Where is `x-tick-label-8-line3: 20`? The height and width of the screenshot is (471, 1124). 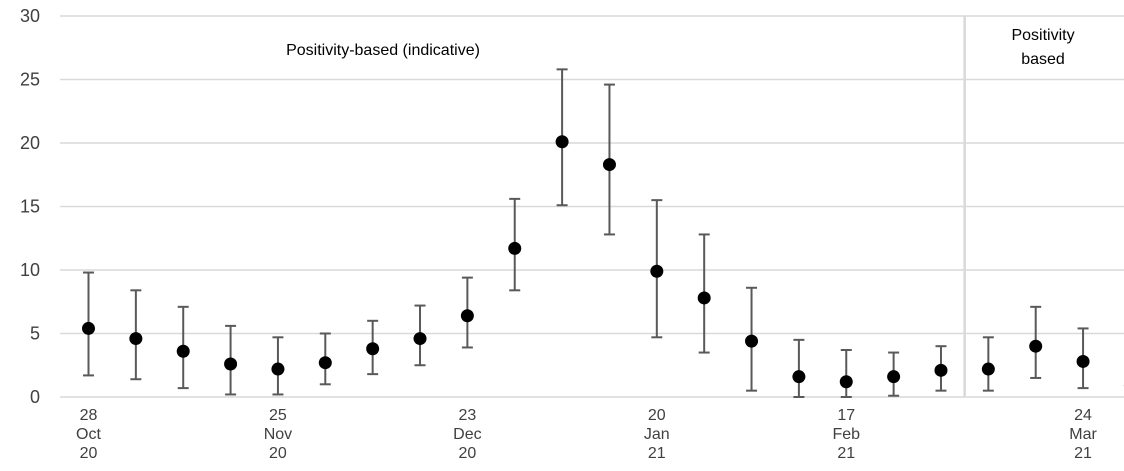
x-tick-label-8-line3: 20 is located at coordinates (467, 453).